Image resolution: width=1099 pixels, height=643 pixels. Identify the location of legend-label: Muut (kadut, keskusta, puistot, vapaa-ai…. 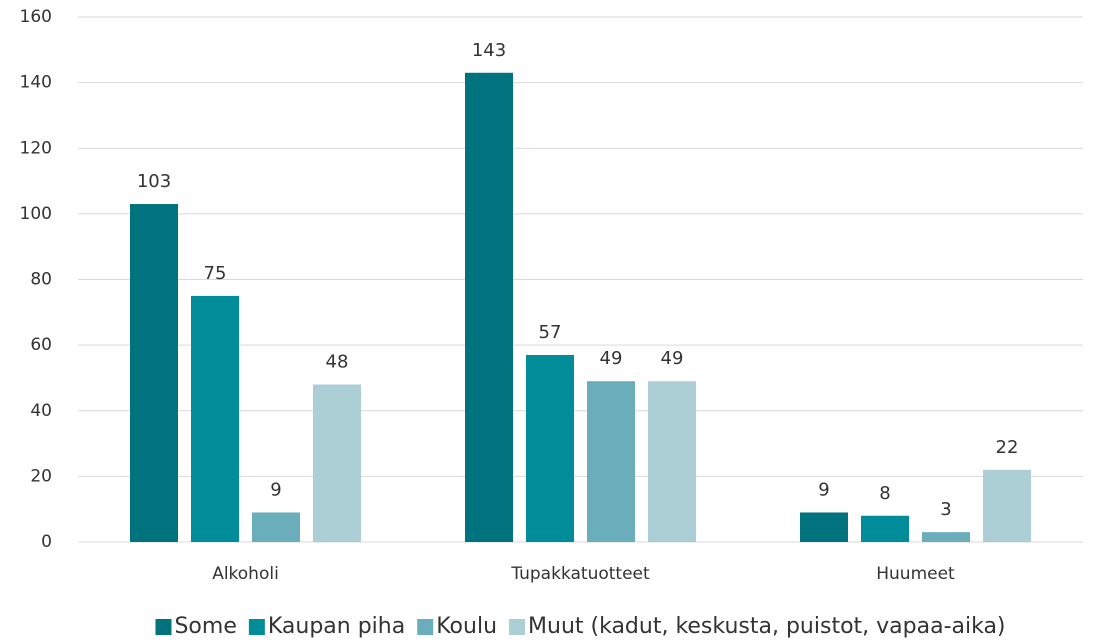
(767, 626).